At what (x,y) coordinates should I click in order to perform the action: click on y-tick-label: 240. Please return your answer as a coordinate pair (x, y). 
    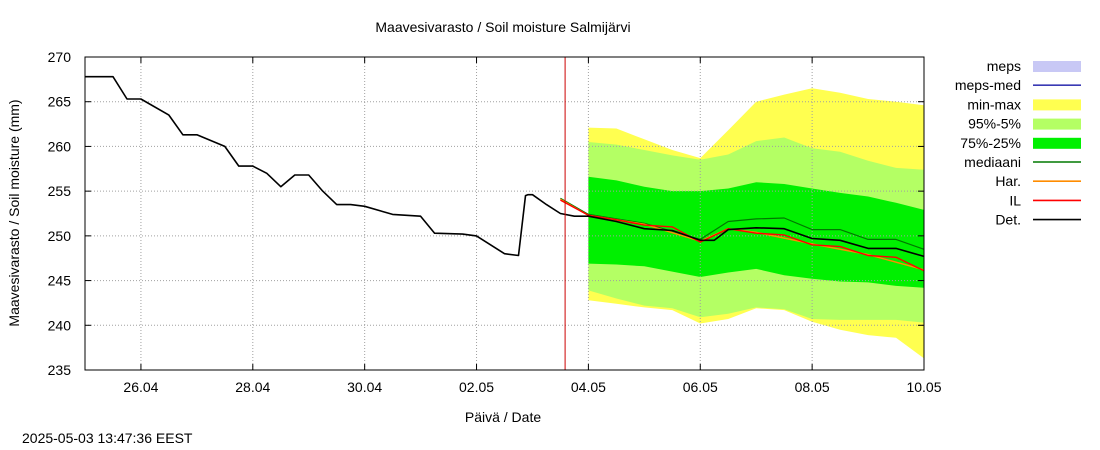
    Looking at the image, I should click on (60, 325).